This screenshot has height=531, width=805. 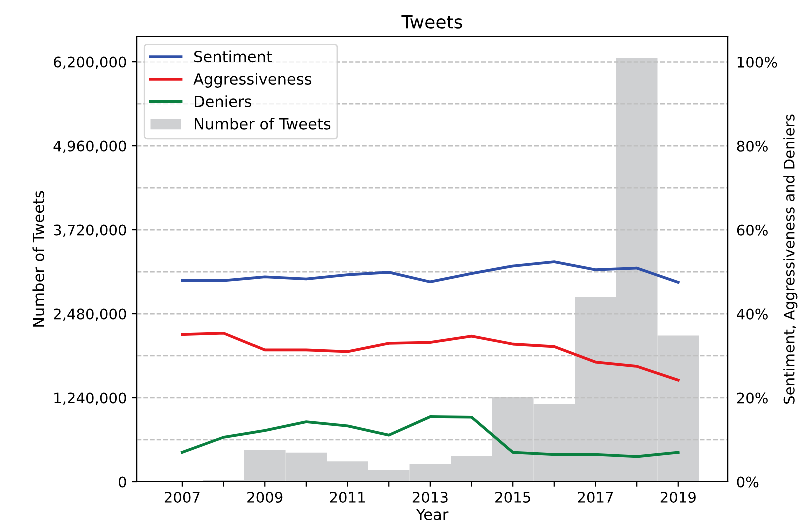 I want to click on y-tick-label: 1,240,000, so click(x=90, y=399).